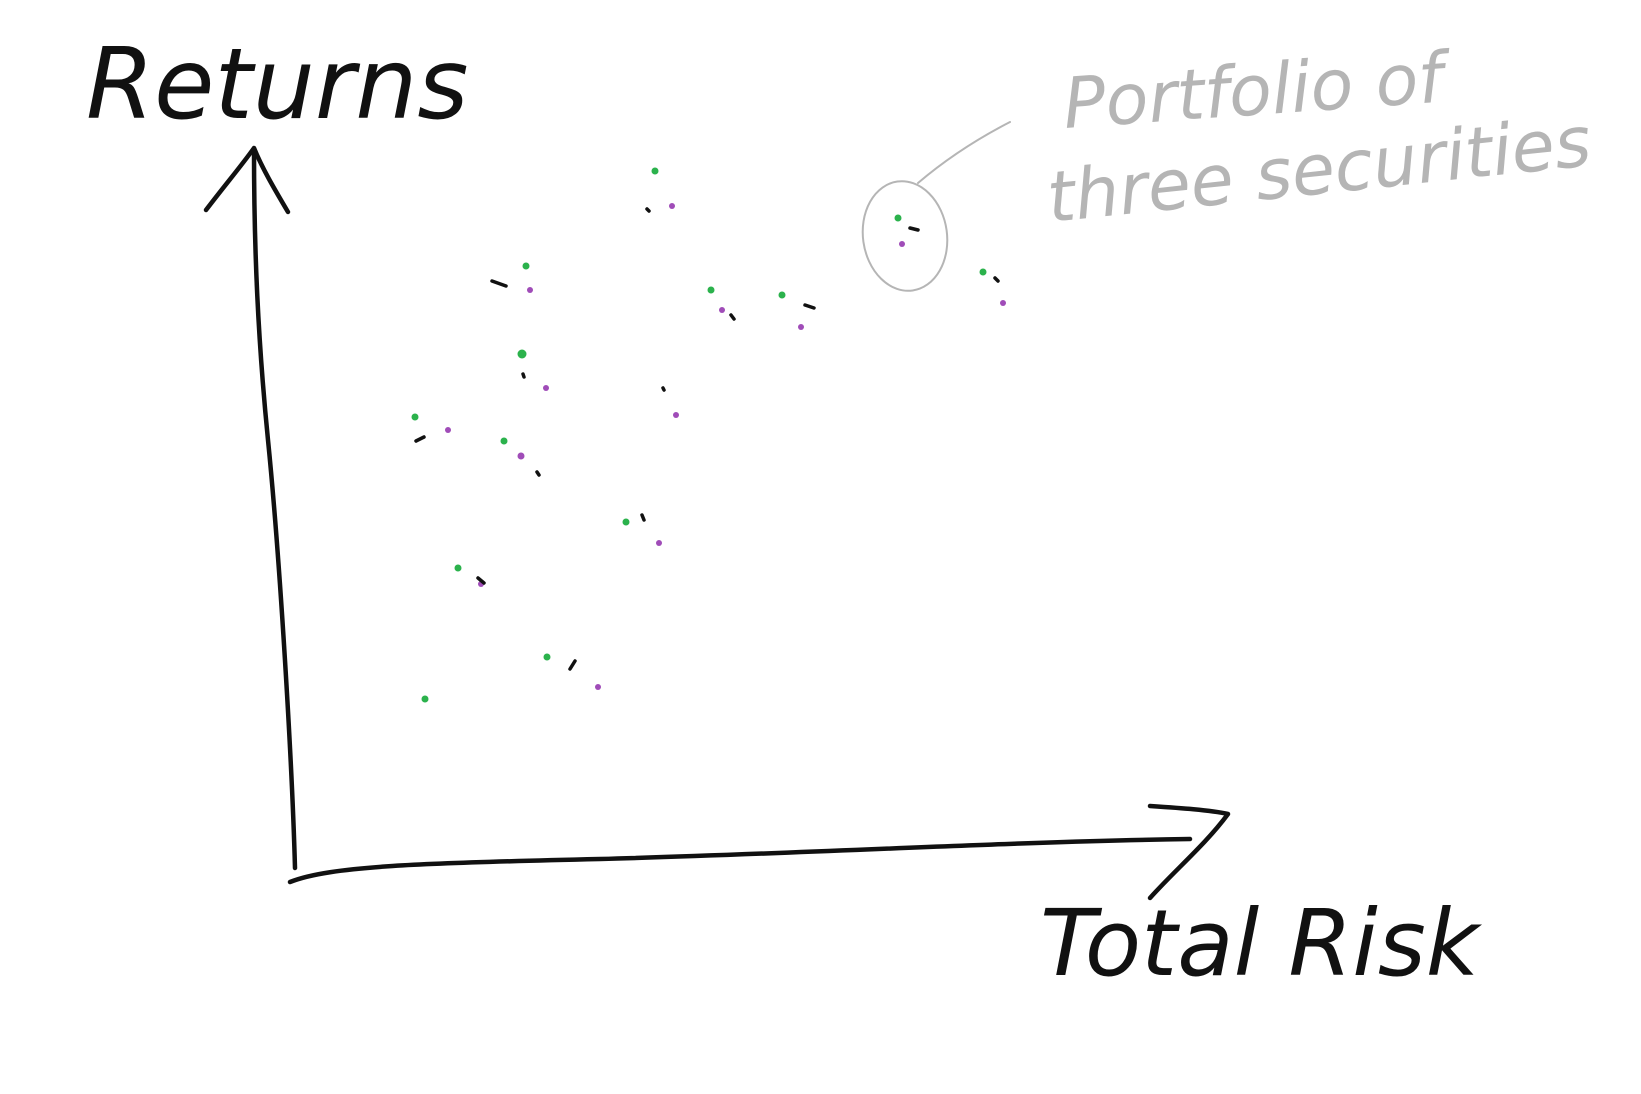 The height and width of the screenshot is (1094, 1641). Describe the element at coordinates (277, 85) in the screenshot. I see `y-axis-label: Returns` at that location.